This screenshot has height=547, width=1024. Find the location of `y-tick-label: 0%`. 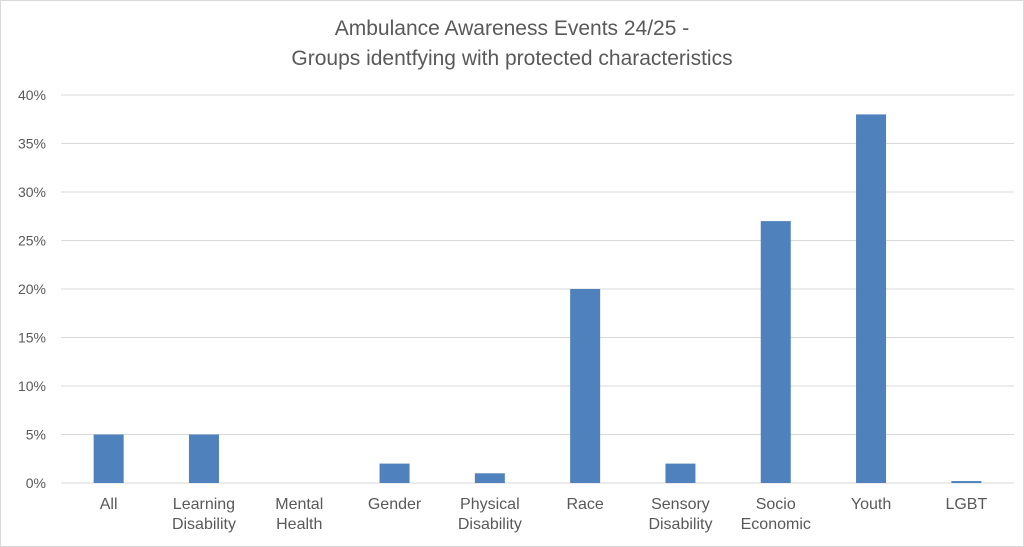

y-tick-label: 0% is located at coordinates (36, 483).